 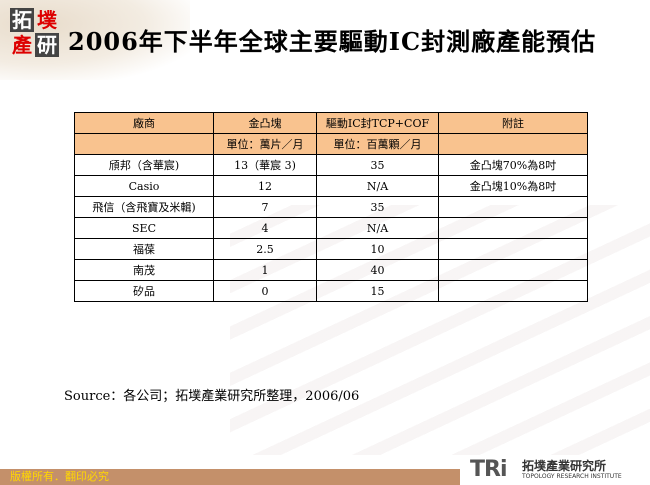 I want to click on table-cell: 7, so click(x=265, y=207).